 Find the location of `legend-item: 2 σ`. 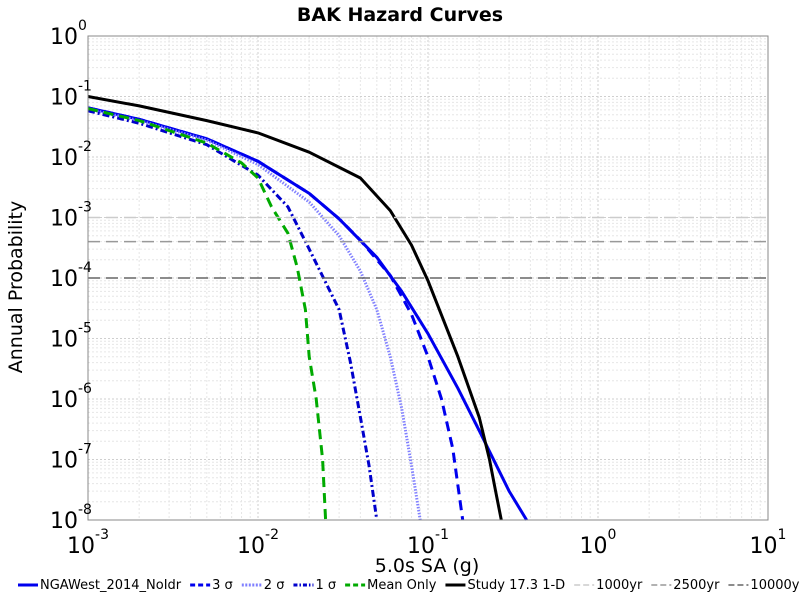

legend-item: 2 σ is located at coordinates (263, 585).